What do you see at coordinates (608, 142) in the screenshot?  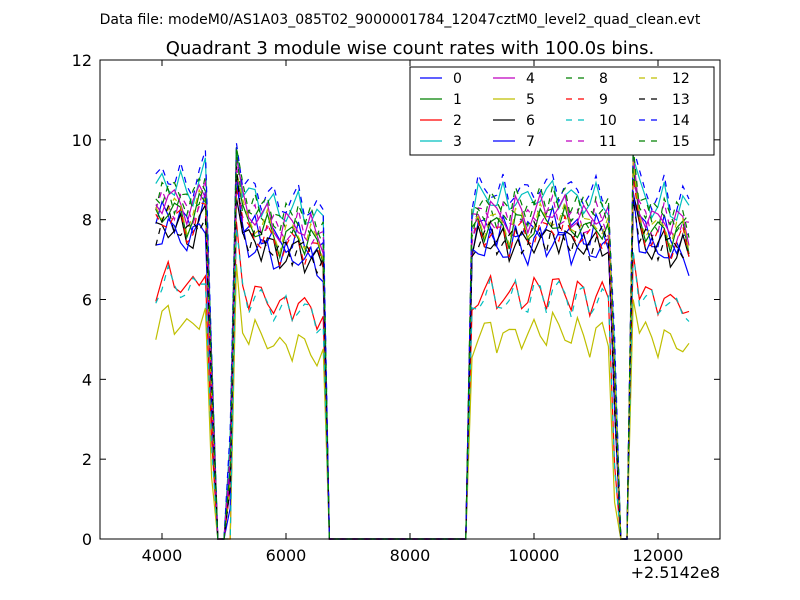 I see `legend-label-11: 11` at bounding box center [608, 142].